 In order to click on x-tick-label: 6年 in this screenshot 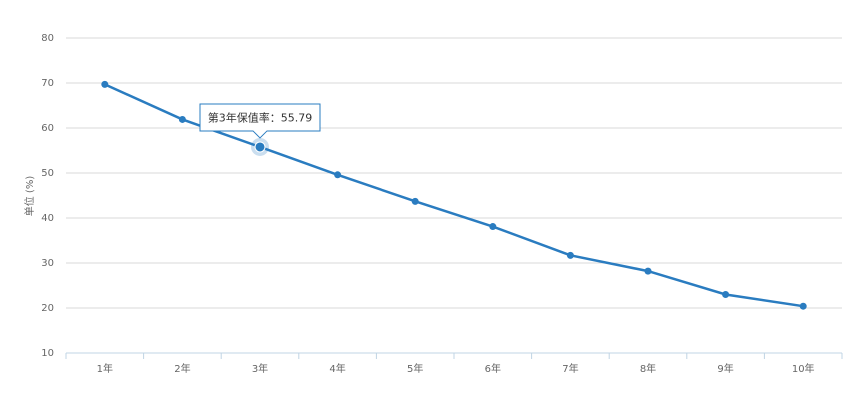, I will do `click(493, 368)`.